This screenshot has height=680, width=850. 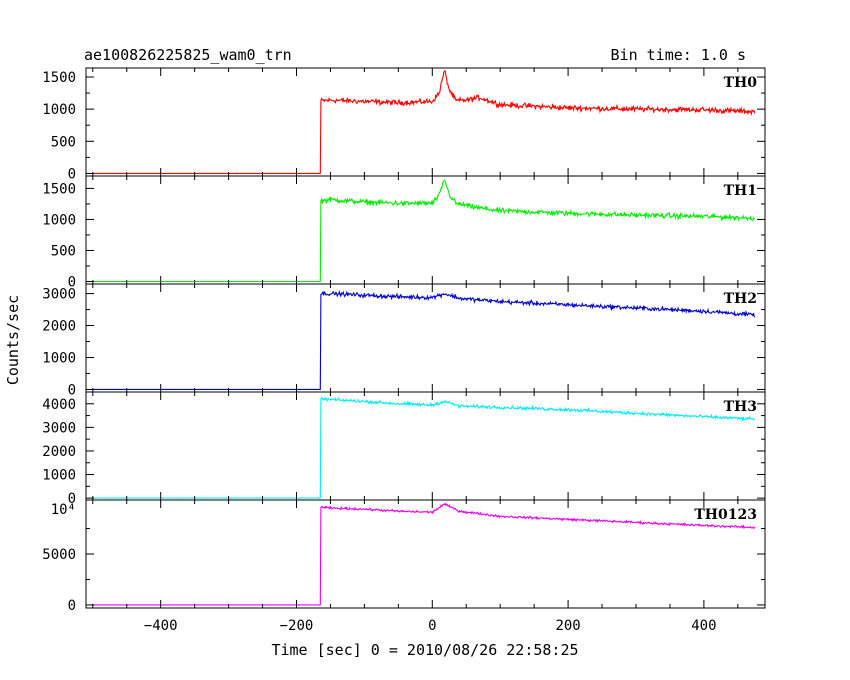 What do you see at coordinates (725, 515) in the screenshot?
I see `panel-label: TH0123` at bounding box center [725, 515].